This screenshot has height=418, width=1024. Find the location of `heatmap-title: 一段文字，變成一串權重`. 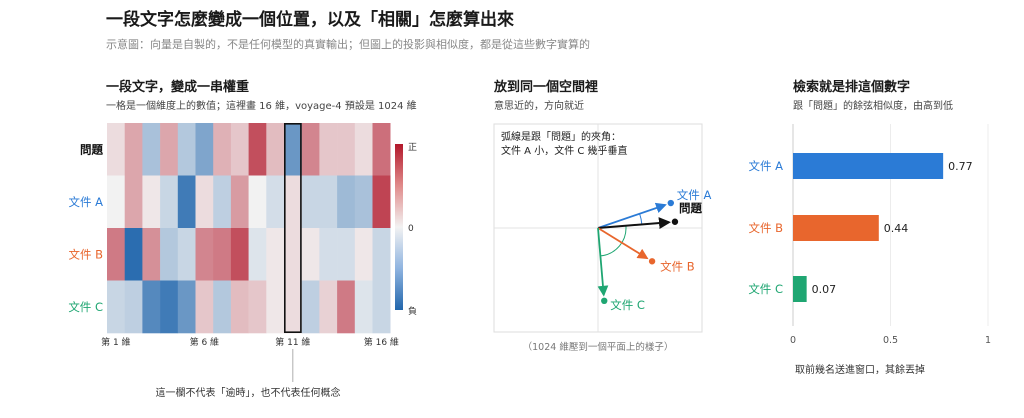

heatmap-title: 一段文字，變成一串權重 is located at coordinates (177, 87).